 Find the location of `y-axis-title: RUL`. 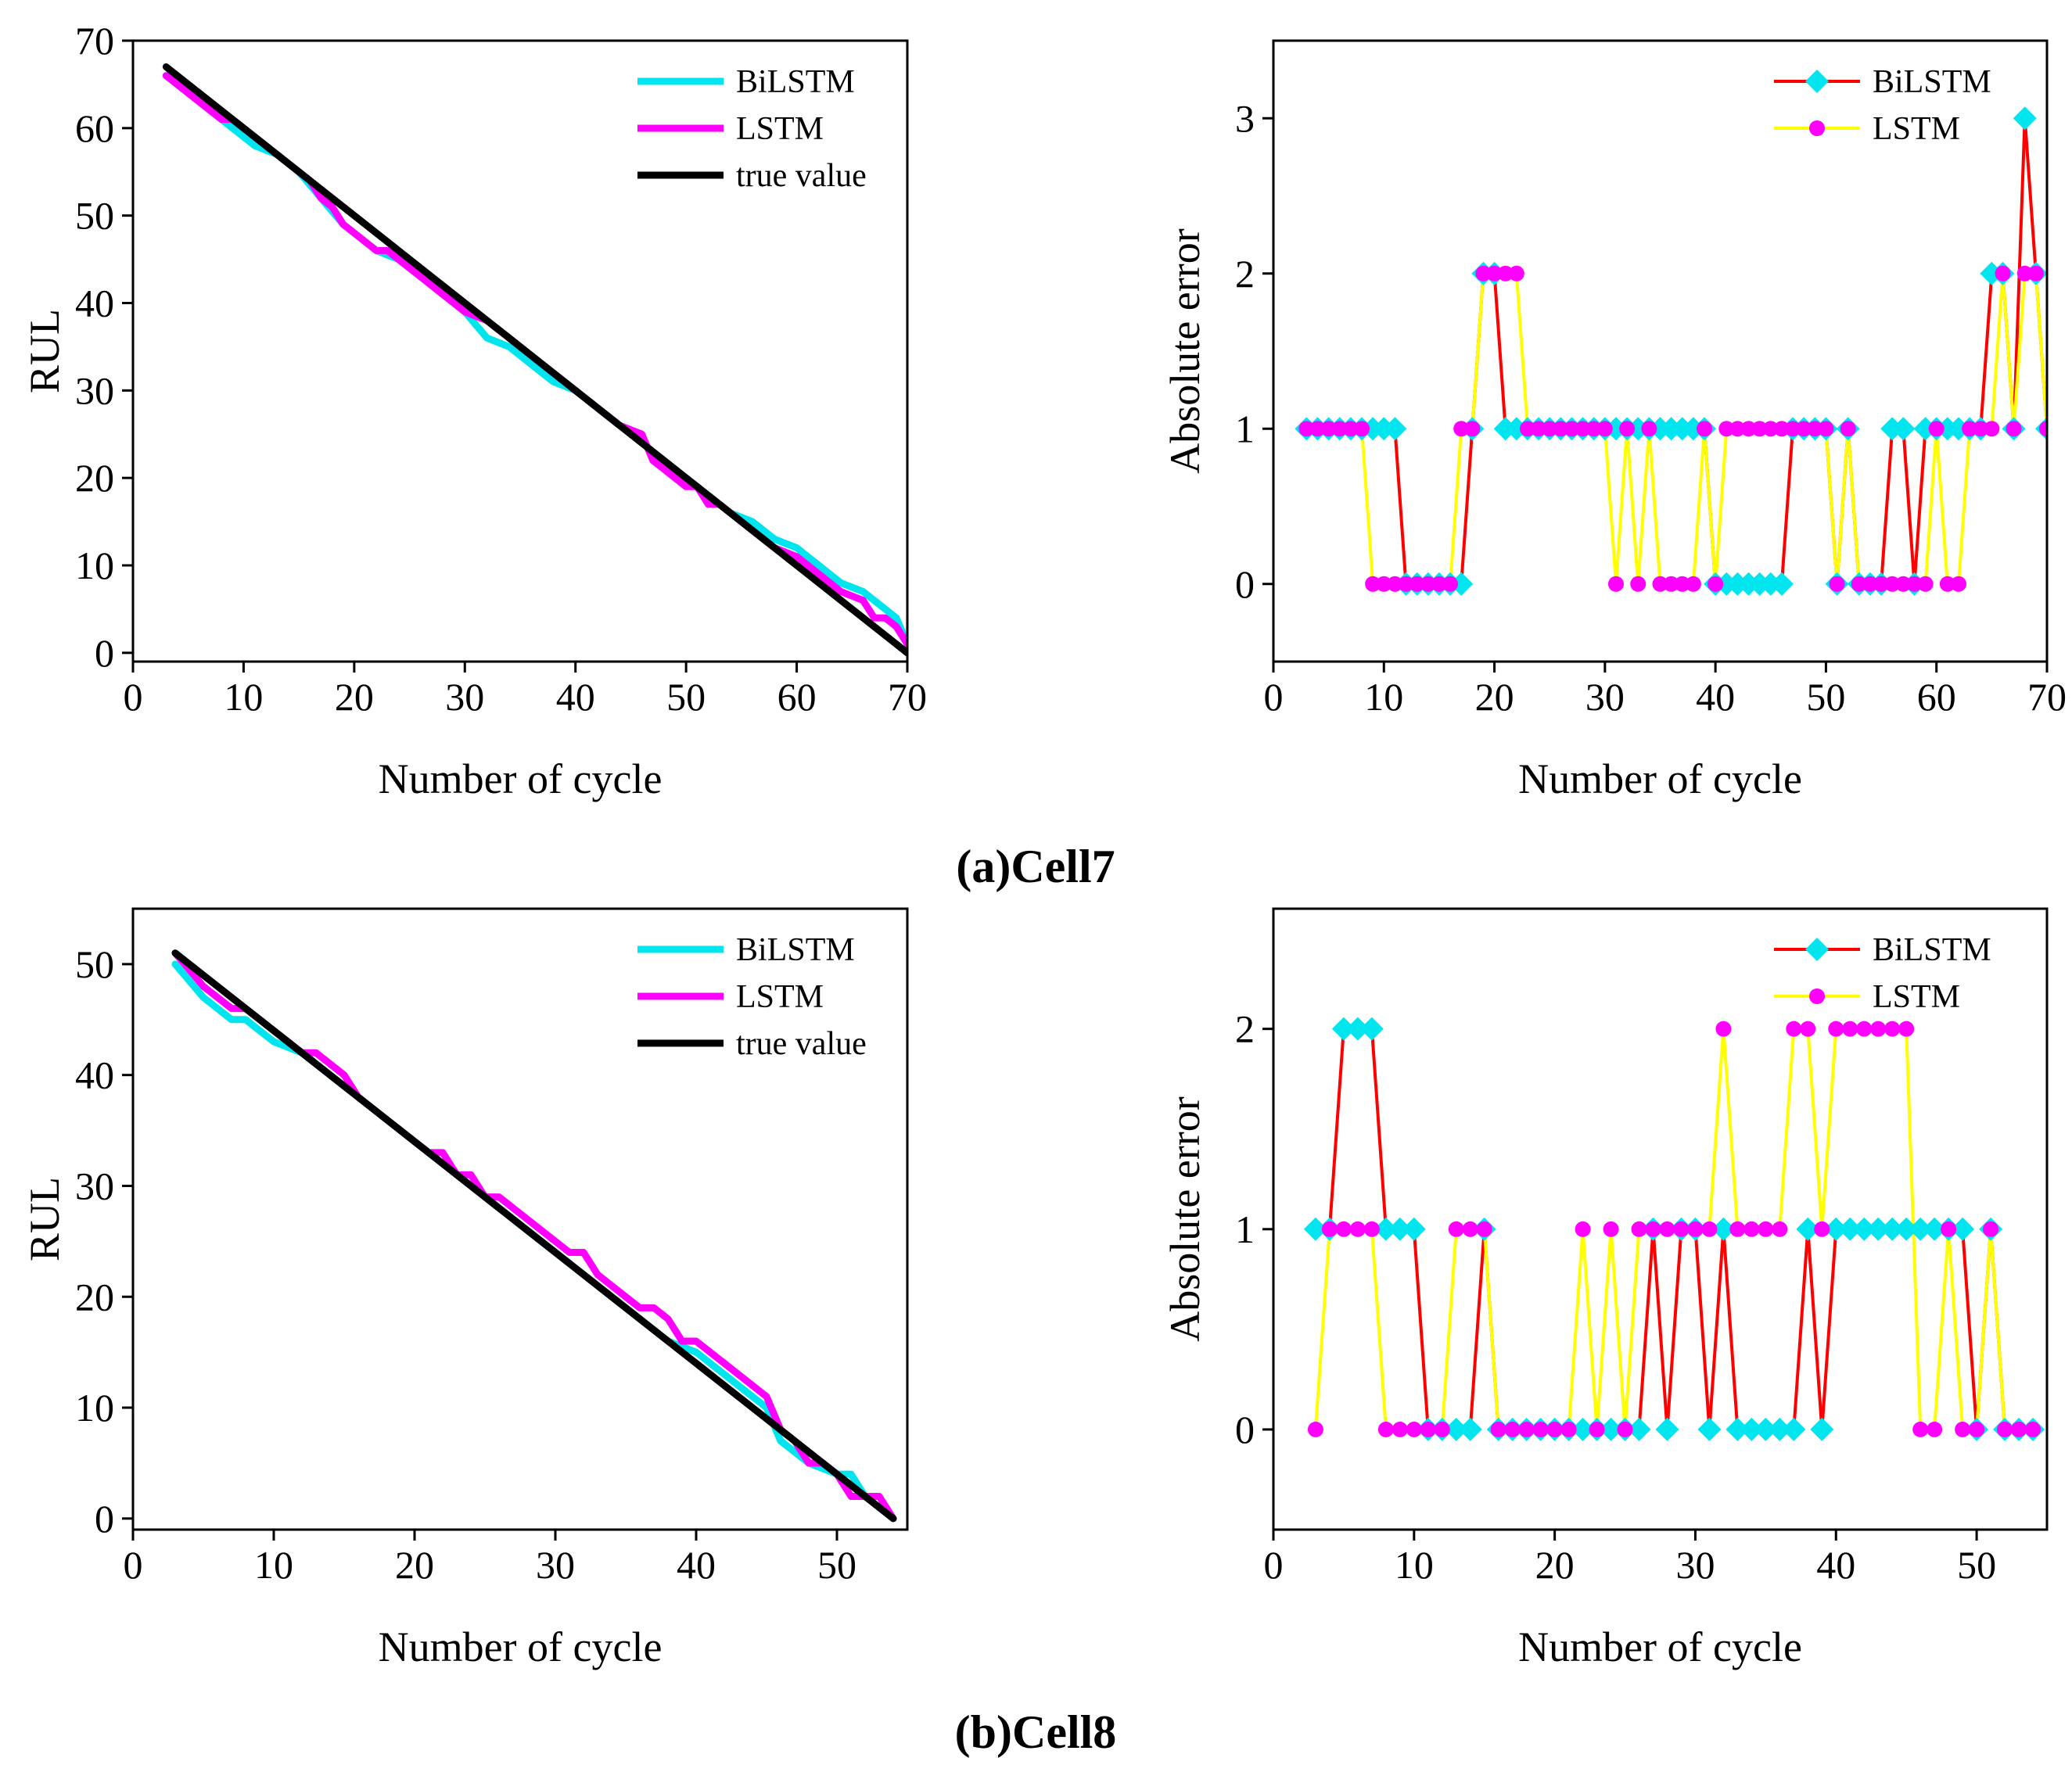

y-axis-title: RUL is located at coordinates (44, 1219).